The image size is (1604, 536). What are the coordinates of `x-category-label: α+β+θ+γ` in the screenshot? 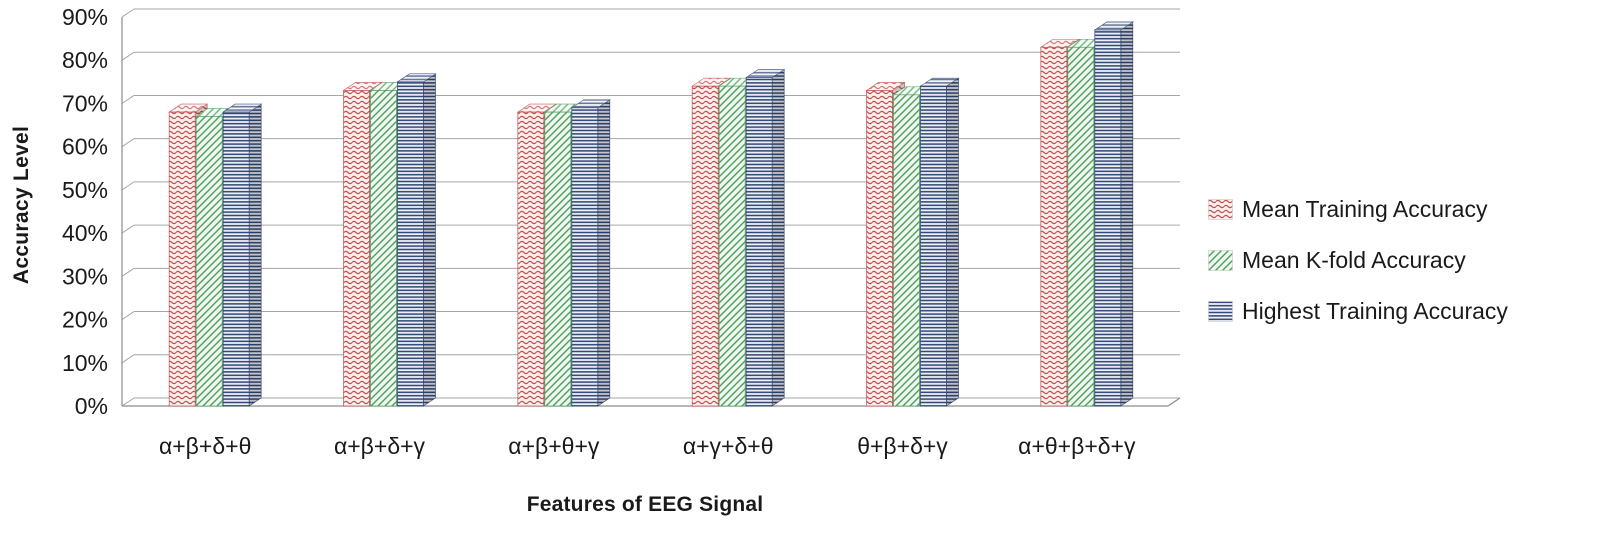 It's located at (554, 446).